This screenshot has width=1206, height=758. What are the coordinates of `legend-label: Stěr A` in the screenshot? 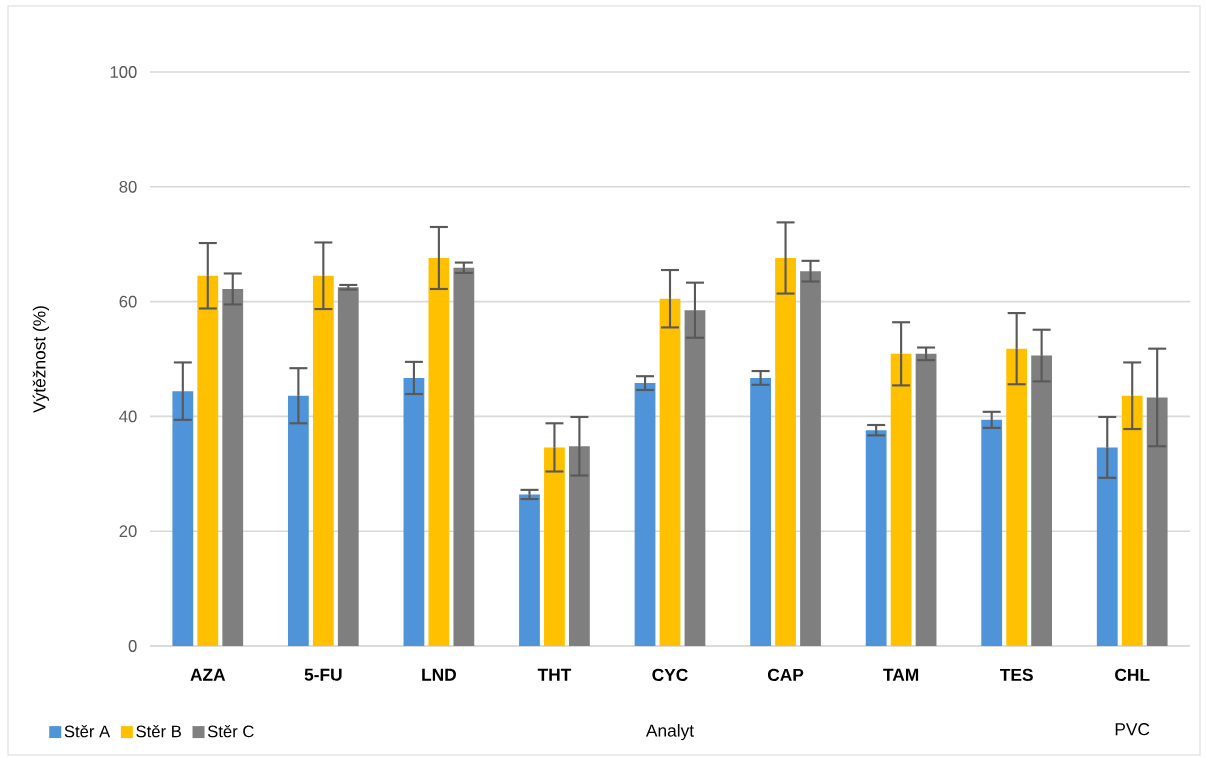 It's located at (87, 731).